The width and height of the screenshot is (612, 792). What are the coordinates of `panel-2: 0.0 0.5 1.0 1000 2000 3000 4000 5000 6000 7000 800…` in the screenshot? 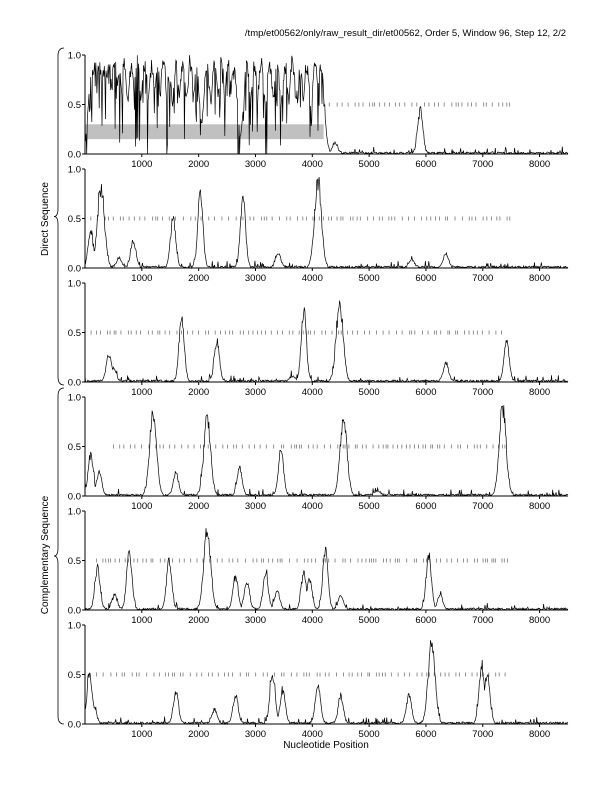 It's located at (318, 224).